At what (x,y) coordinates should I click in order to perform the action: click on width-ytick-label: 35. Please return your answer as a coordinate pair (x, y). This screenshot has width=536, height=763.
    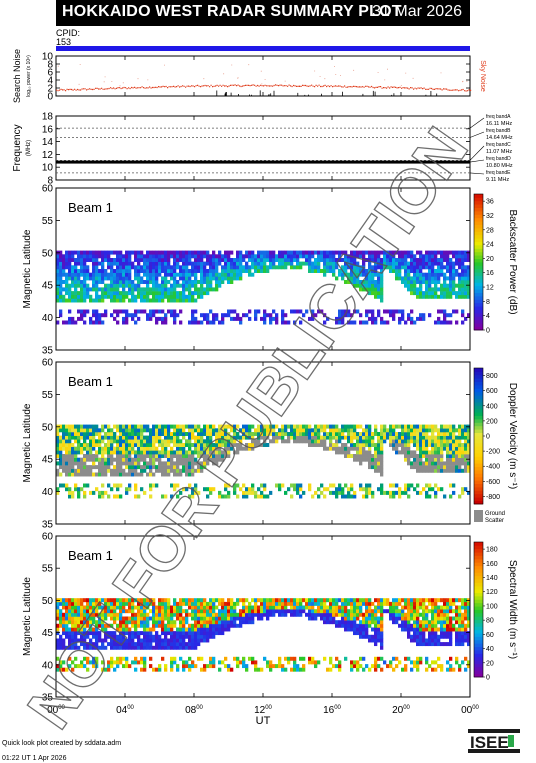
    Looking at the image, I should click on (48, 698).